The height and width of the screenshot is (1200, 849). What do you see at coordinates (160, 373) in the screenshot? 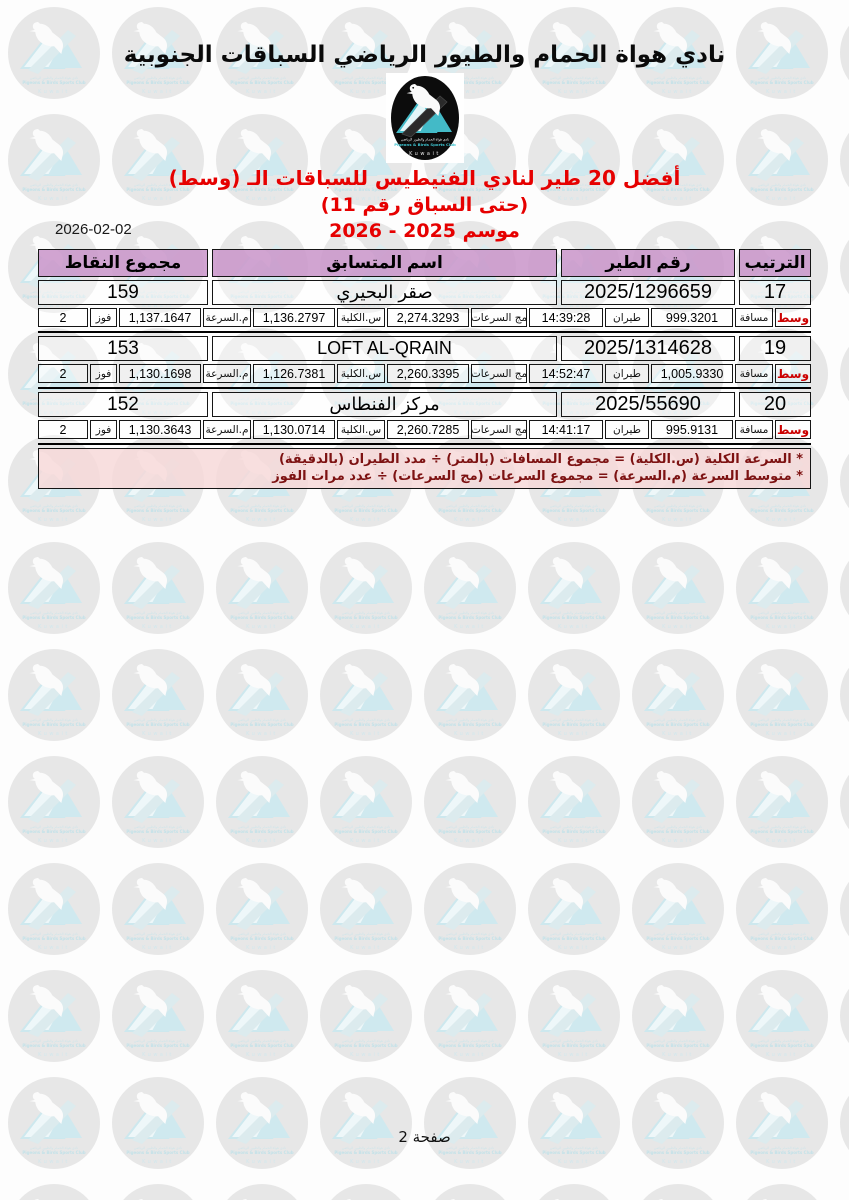
I see `avg-speed-value: 1,130.1698` at bounding box center [160, 373].